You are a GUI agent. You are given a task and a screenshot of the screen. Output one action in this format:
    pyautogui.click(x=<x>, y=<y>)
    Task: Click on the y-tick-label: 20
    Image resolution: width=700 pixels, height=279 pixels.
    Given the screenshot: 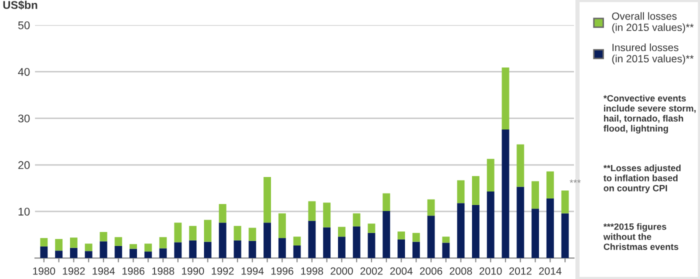 What is the action you would take?
    pyautogui.click(x=24, y=165)
    